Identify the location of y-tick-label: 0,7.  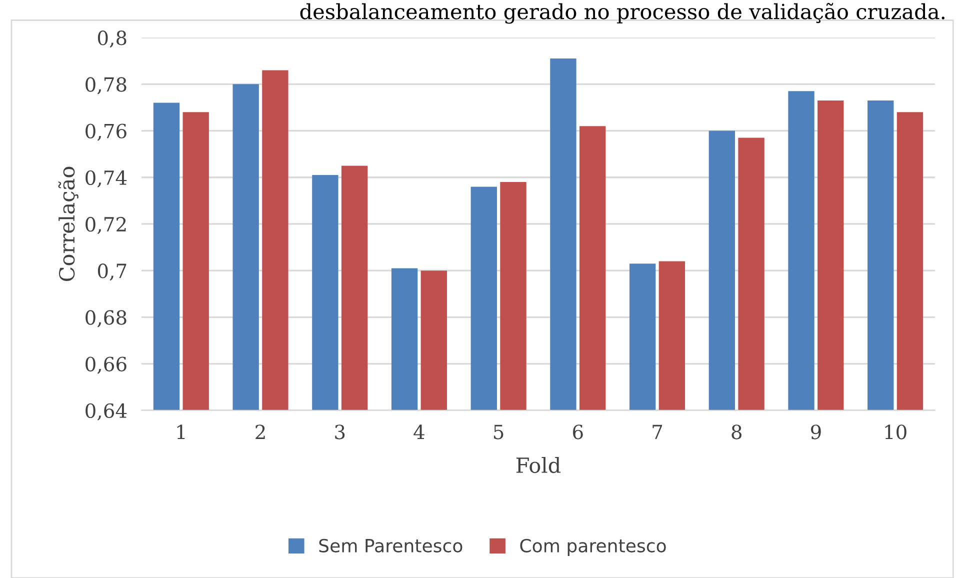
(112, 272).